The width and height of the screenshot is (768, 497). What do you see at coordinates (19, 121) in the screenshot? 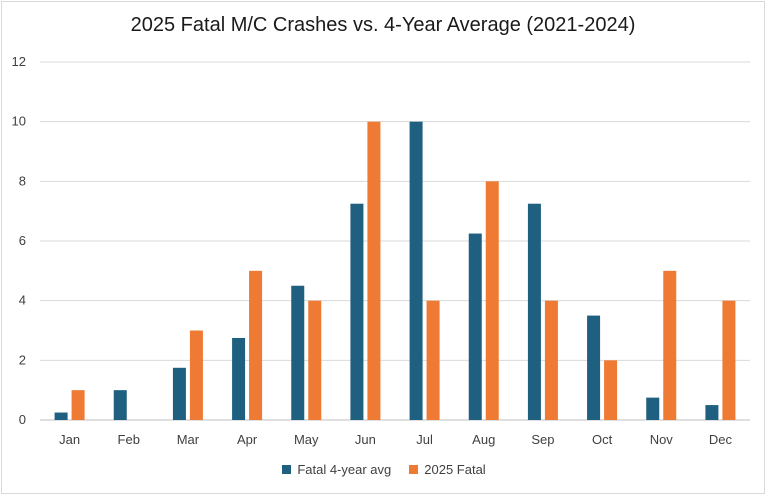
I see `y-tick-label-10: 10` at bounding box center [19, 121].